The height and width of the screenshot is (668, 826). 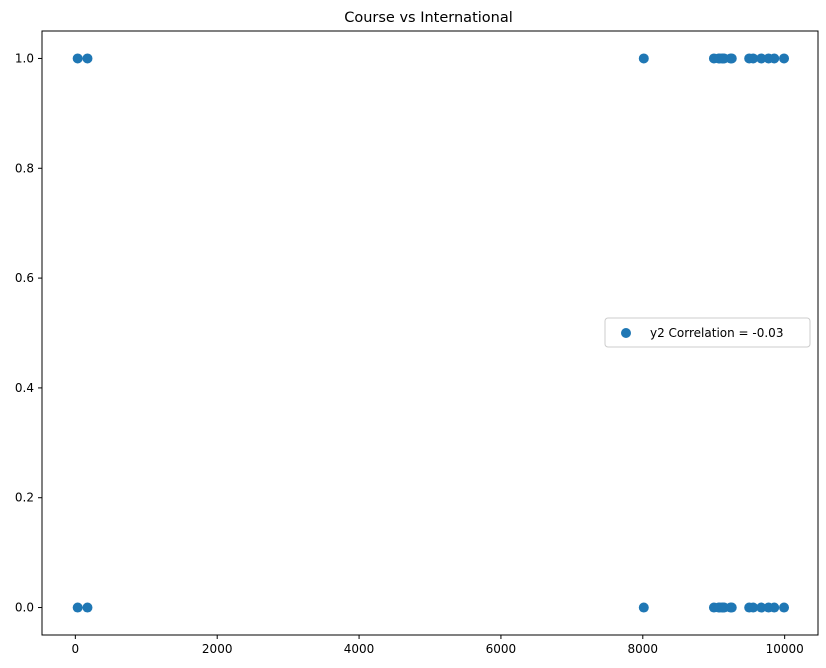 What do you see at coordinates (24, 388) in the screenshot?
I see `y-tick-label: 0.4` at bounding box center [24, 388].